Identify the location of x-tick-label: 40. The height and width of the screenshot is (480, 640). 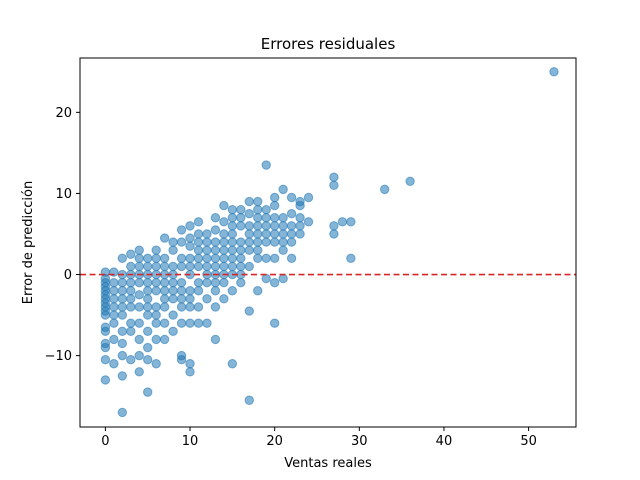
(444, 441).